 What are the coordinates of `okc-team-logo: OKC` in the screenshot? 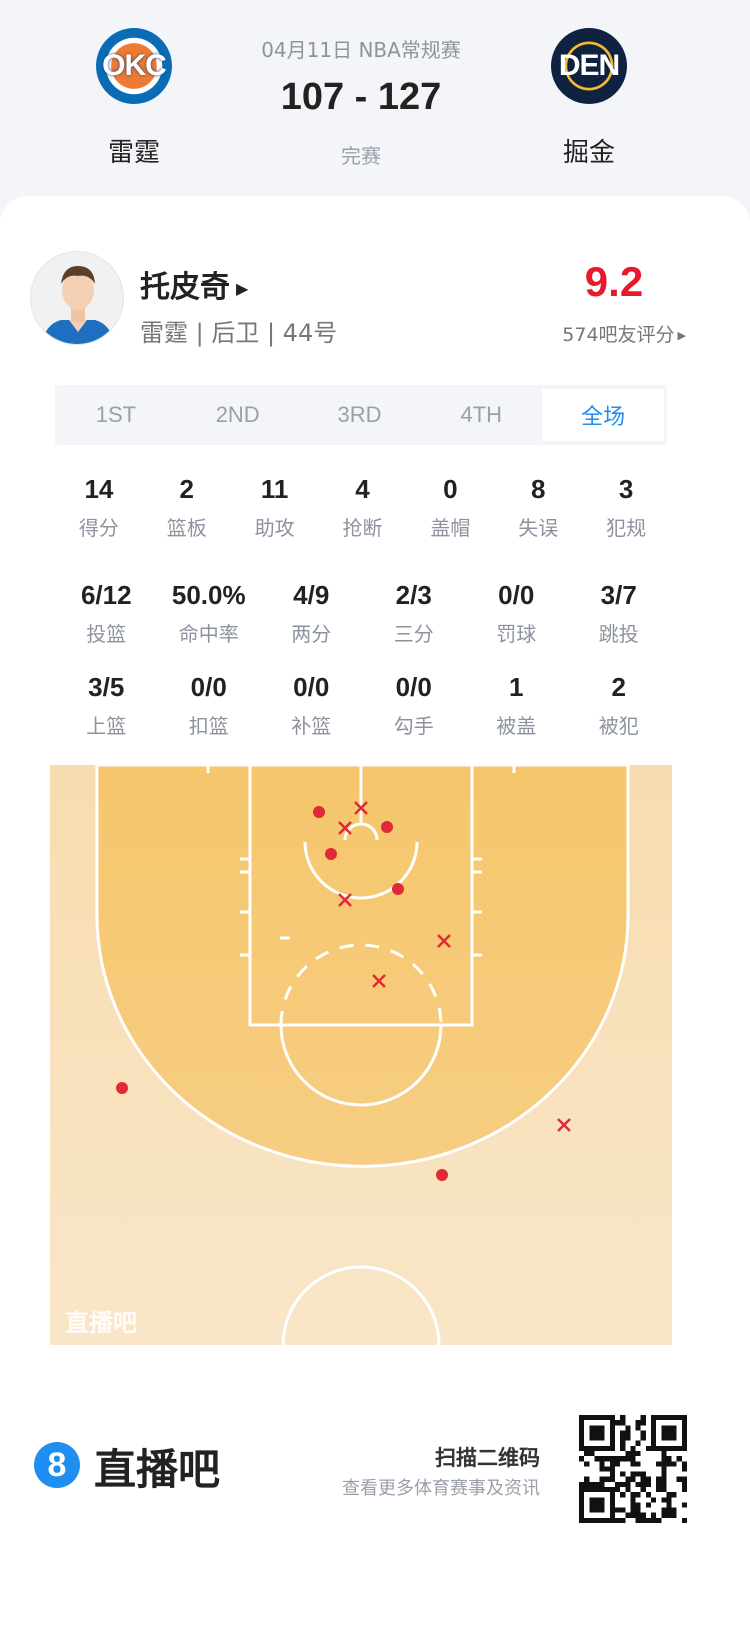 It's located at (134, 66).